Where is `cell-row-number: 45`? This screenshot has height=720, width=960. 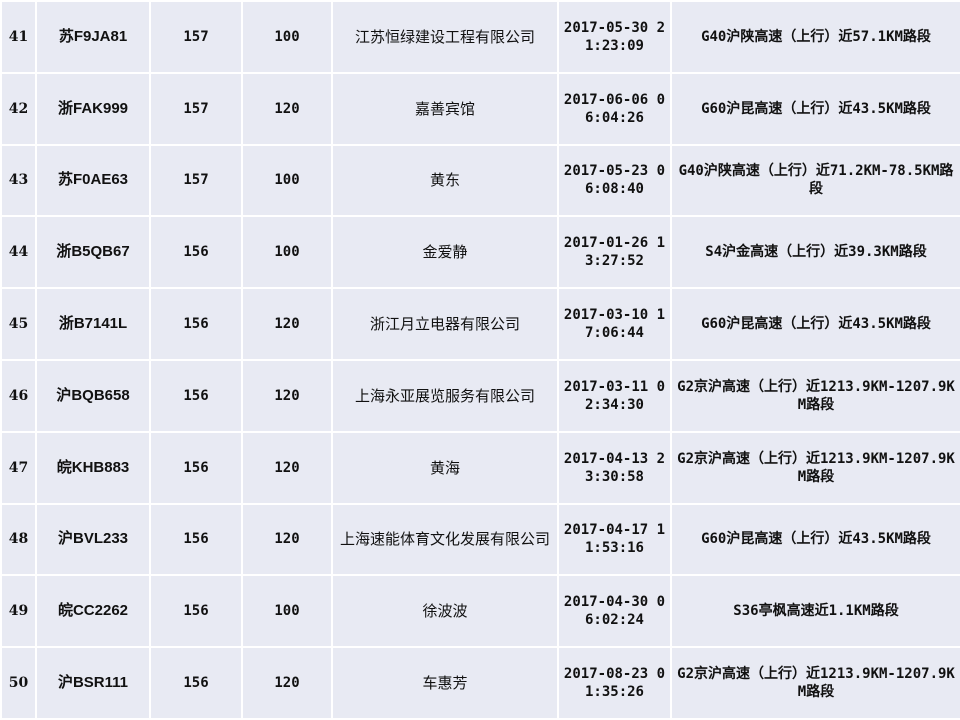 cell-row-number: 45 is located at coordinates (18, 324).